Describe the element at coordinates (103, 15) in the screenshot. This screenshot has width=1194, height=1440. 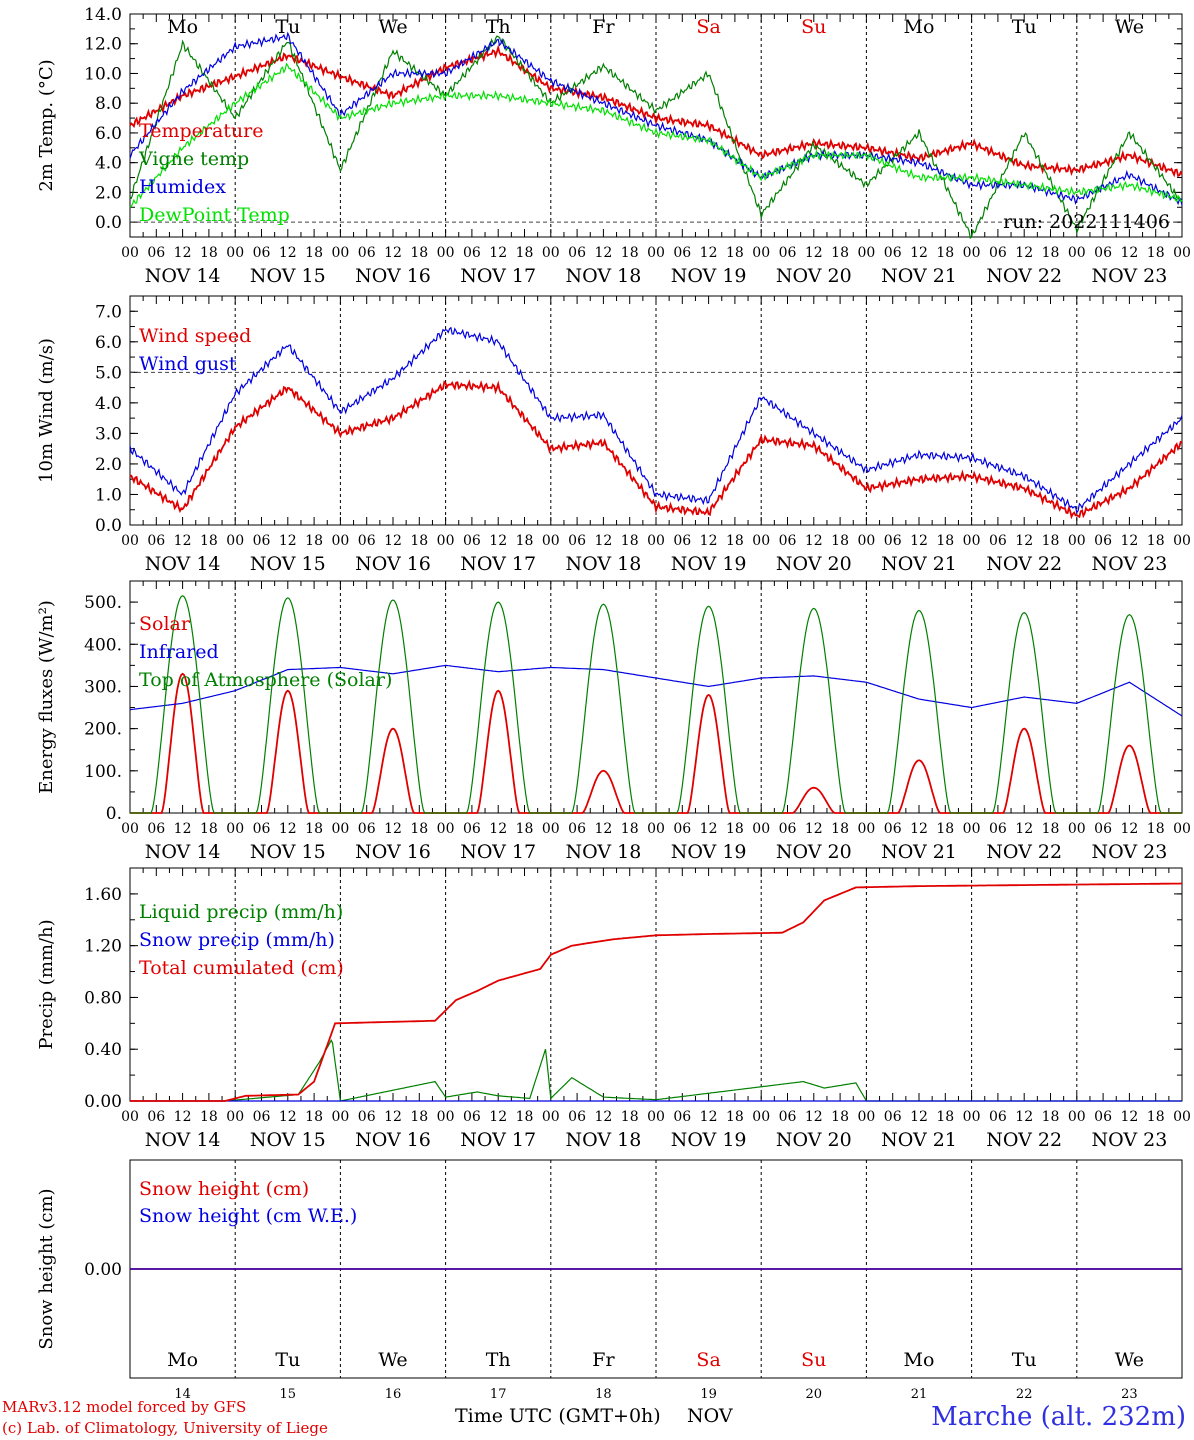
I see `y-tick-label: 14.0` at that location.